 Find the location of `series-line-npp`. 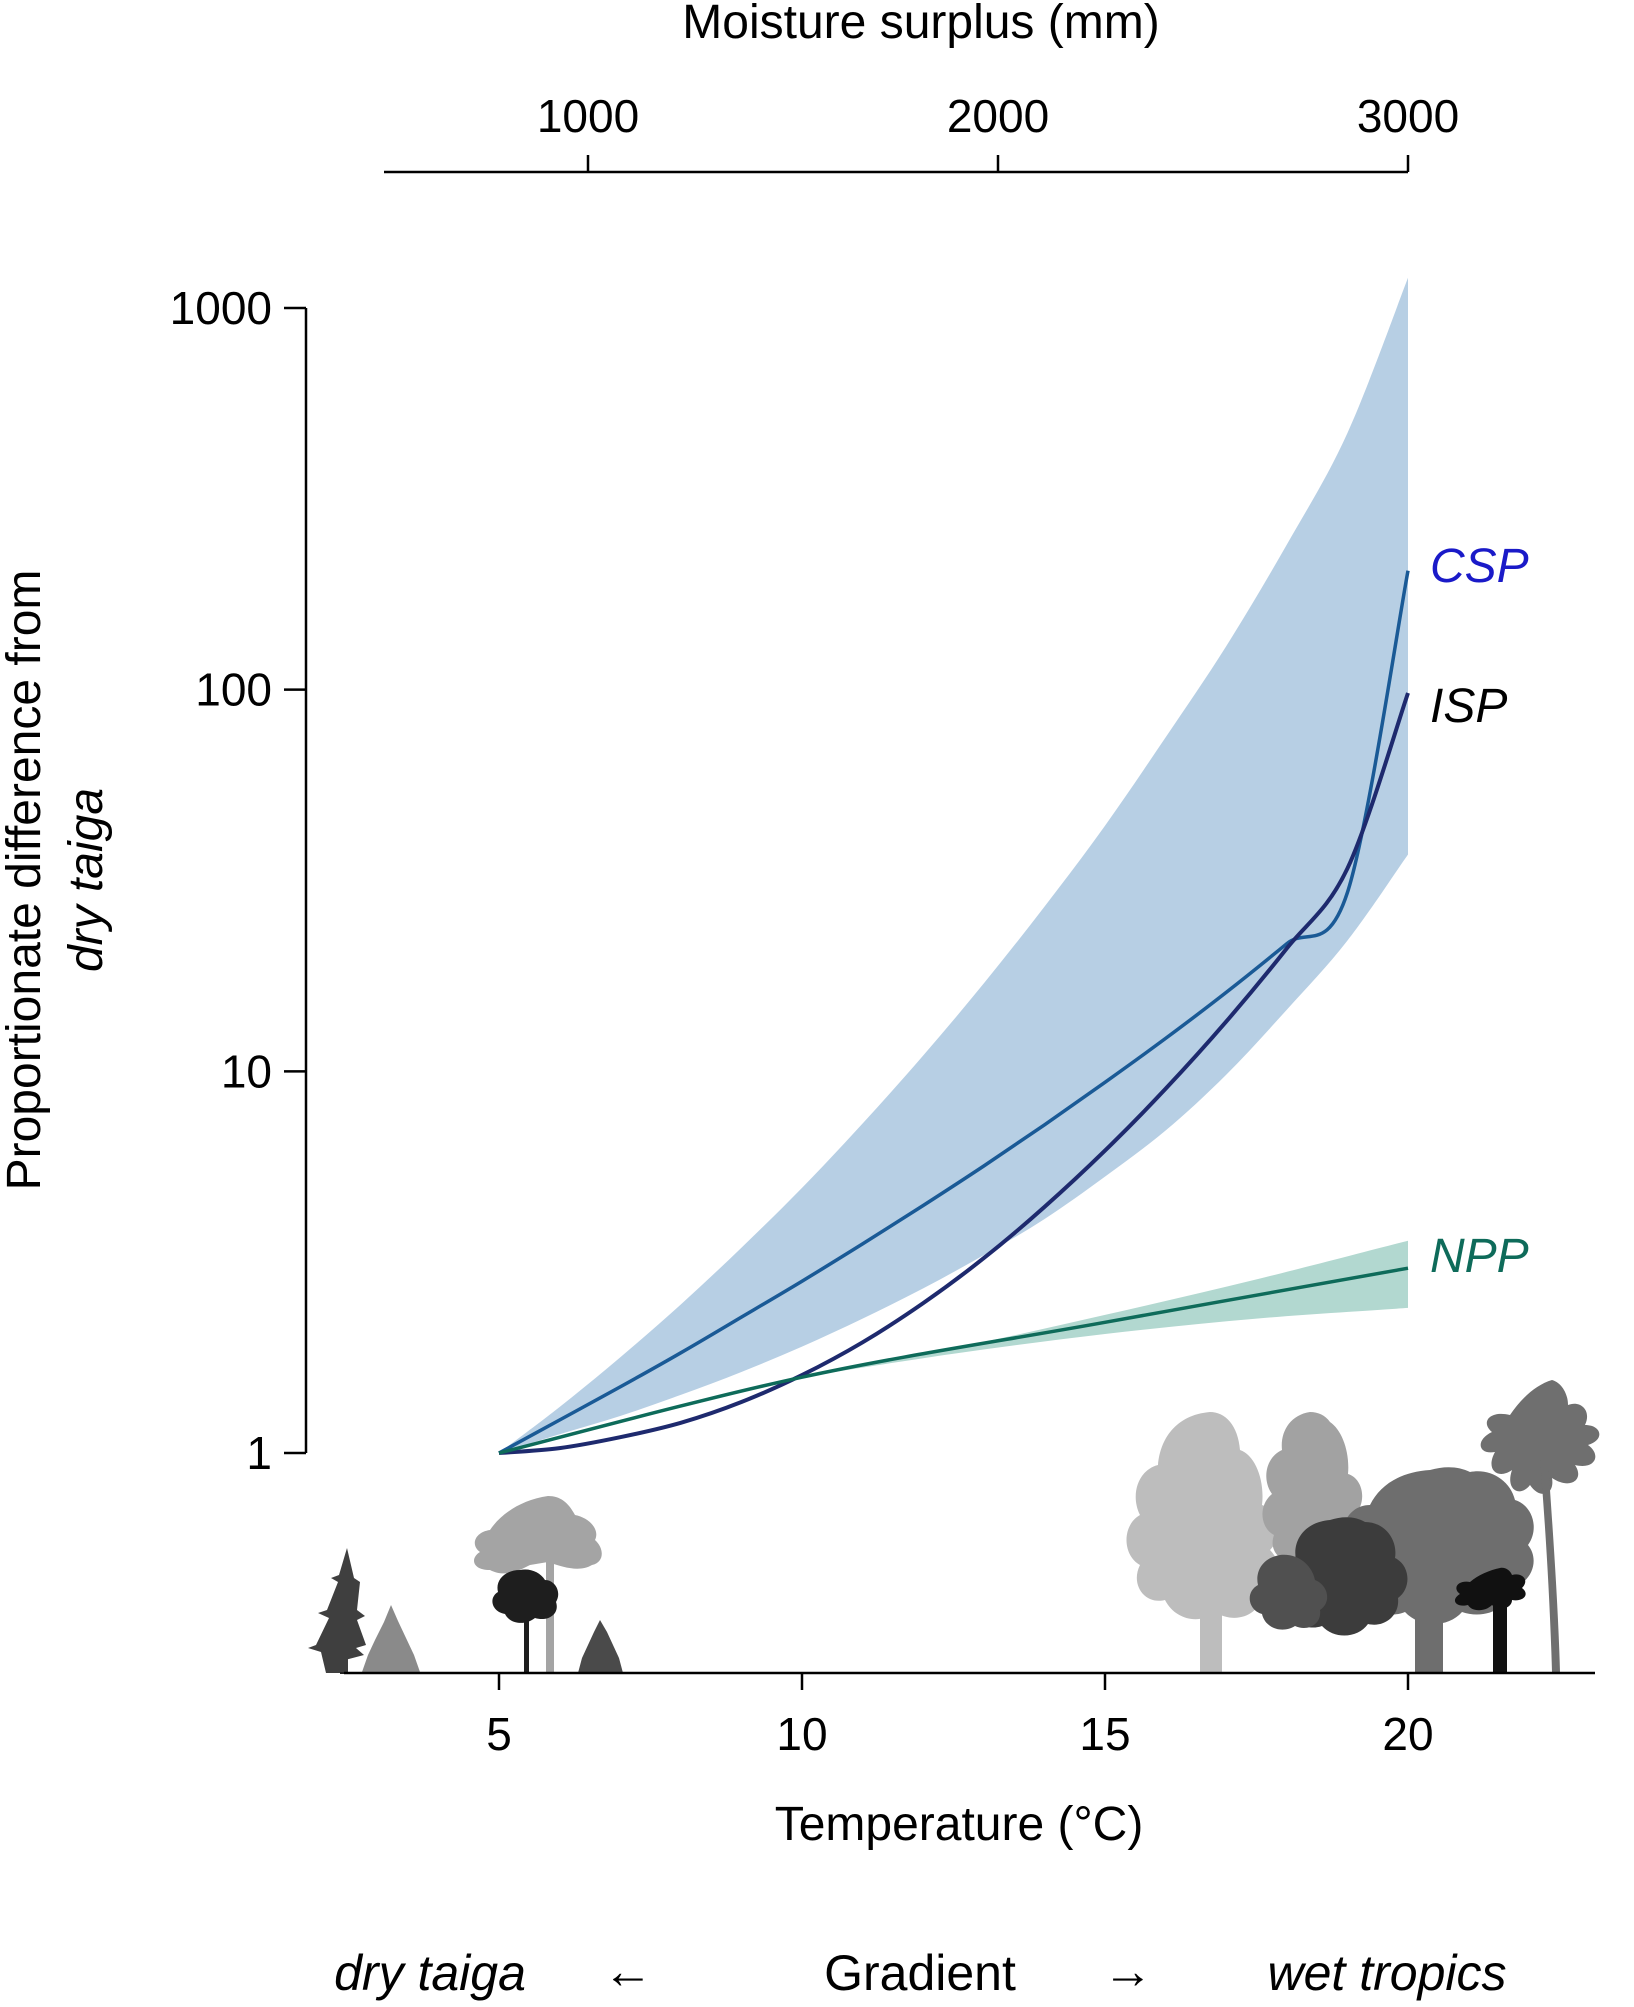

series-line-npp is located at coordinates (953, 1360).